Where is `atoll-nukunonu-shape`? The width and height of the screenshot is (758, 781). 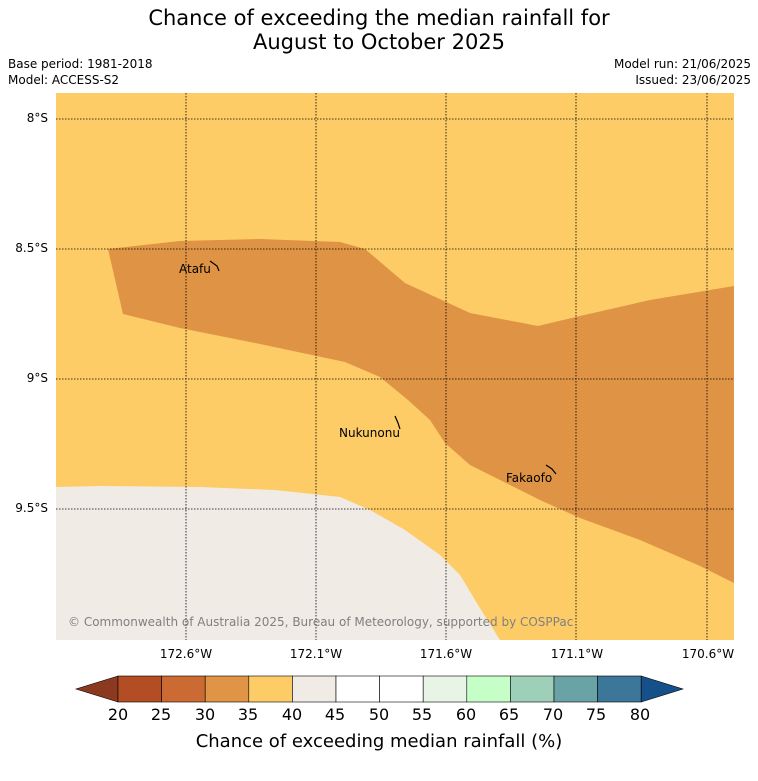 atoll-nukunonu-shape is located at coordinates (397, 422).